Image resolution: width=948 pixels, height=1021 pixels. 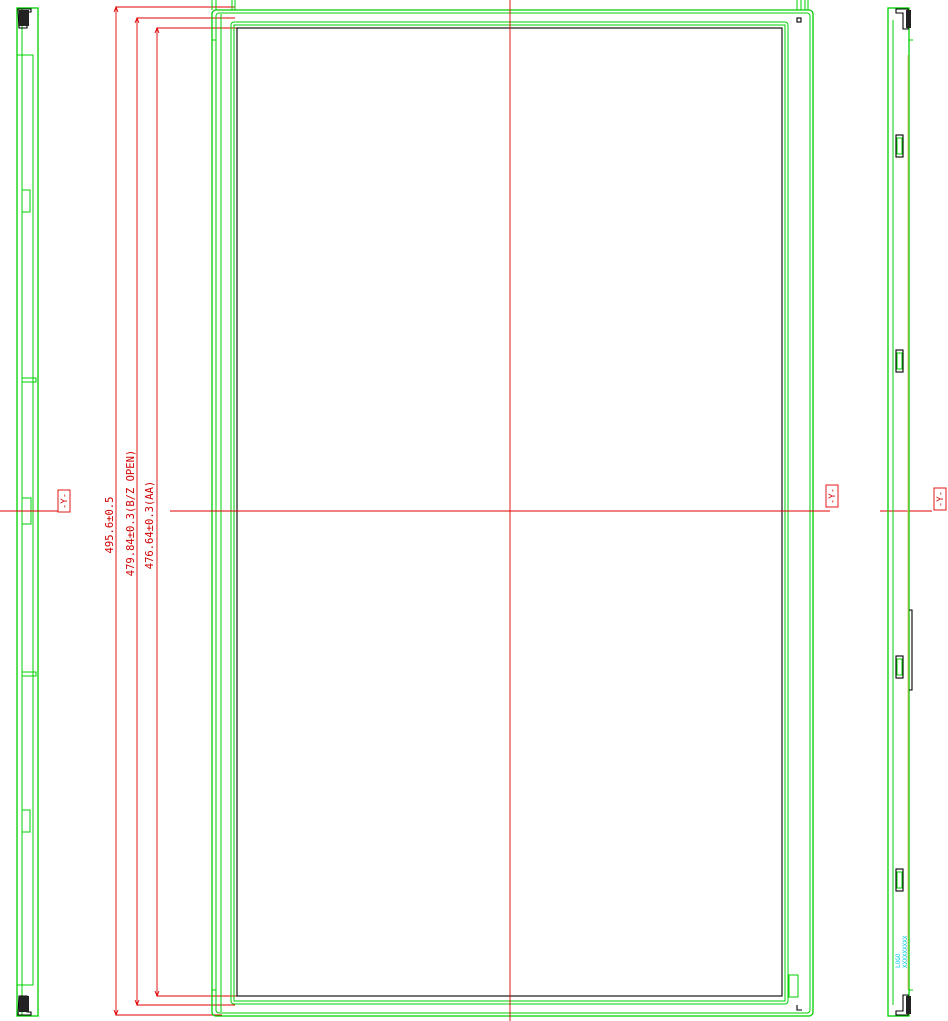 I want to click on right-datum-text: -Y-, so click(x=941, y=499).